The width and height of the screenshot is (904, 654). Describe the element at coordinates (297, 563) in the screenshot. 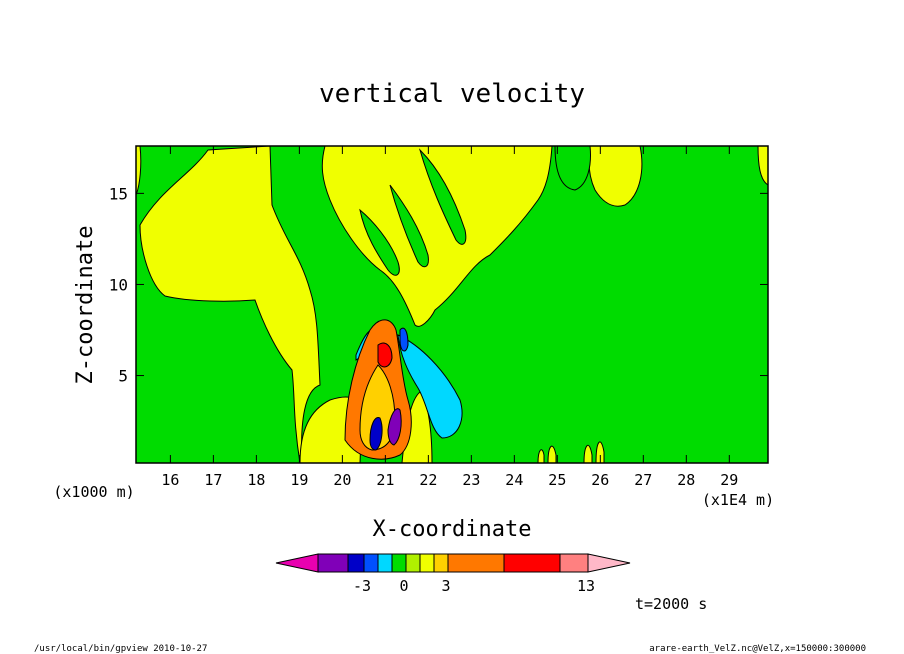

I see `colorbar-arrow-left` at that location.